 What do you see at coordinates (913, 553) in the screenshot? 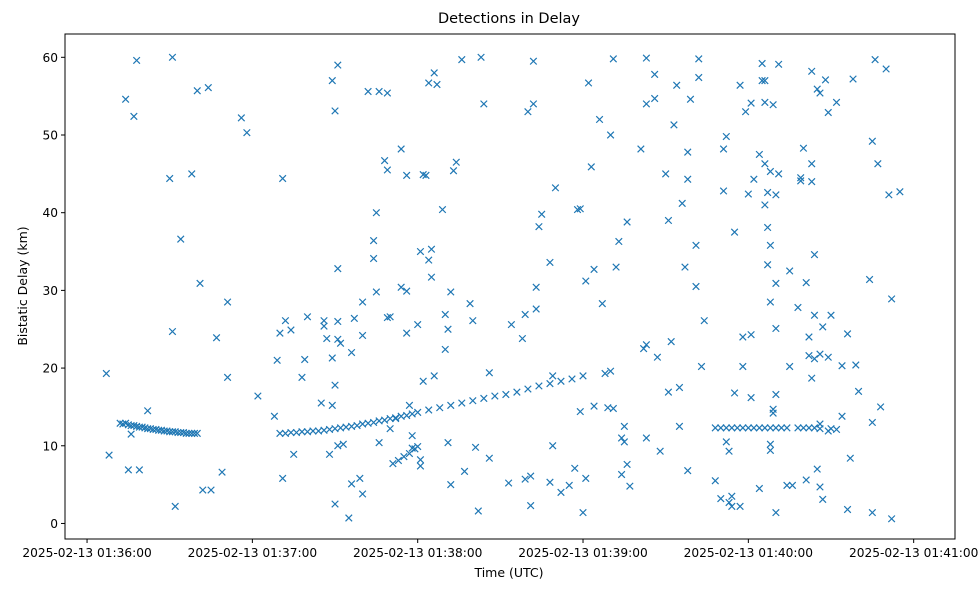
I see `x-tick-label: 2025-02-13 01:41:00` at bounding box center [913, 553].